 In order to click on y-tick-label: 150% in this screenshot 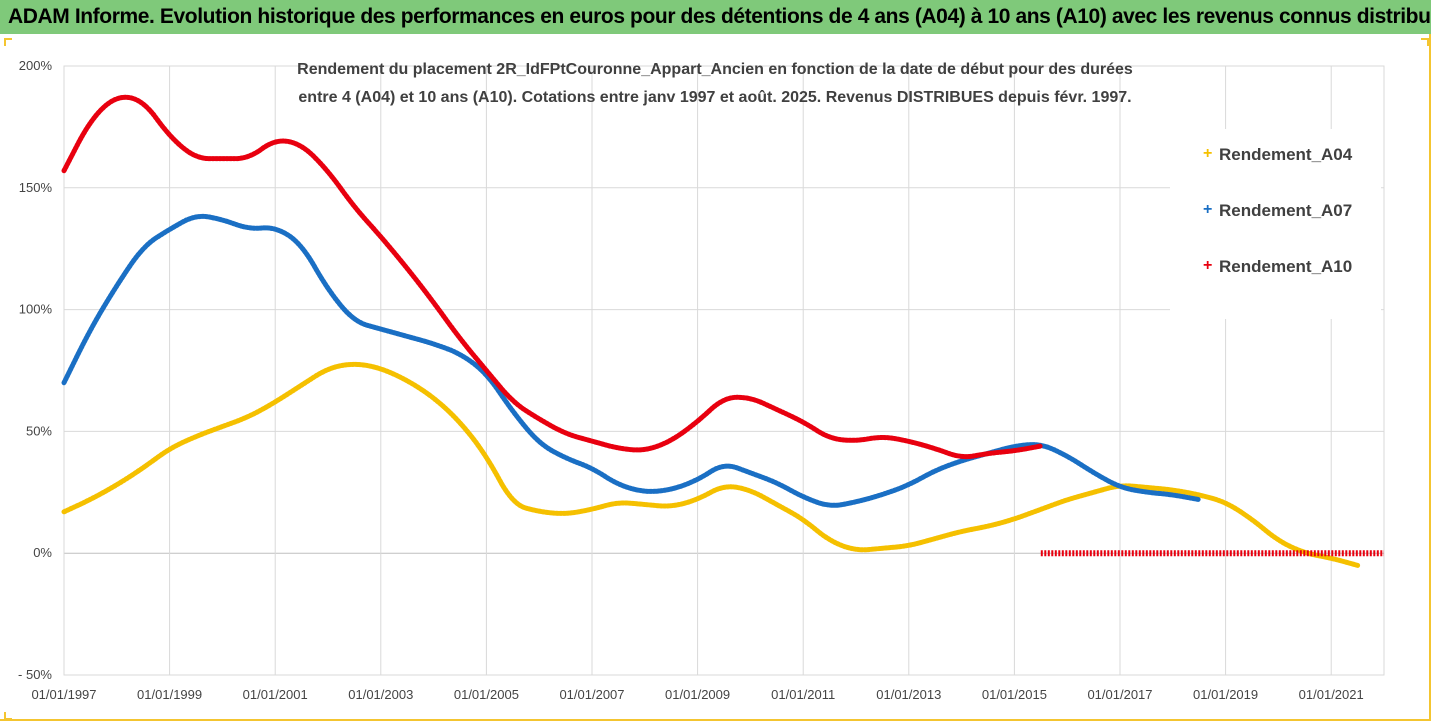, I will do `click(36, 187)`.